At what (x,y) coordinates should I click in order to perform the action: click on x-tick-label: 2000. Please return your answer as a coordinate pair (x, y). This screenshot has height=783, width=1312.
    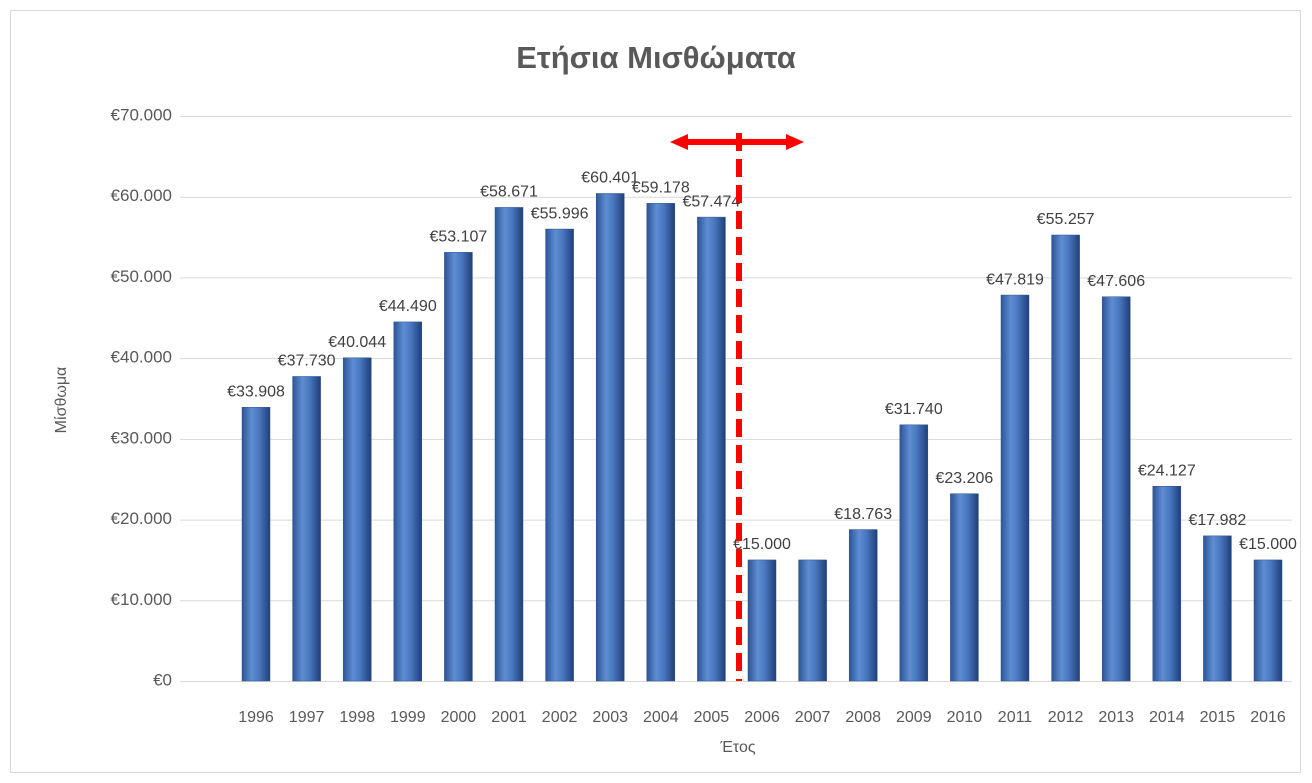
    Looking at the image, I should click on (459, 717).